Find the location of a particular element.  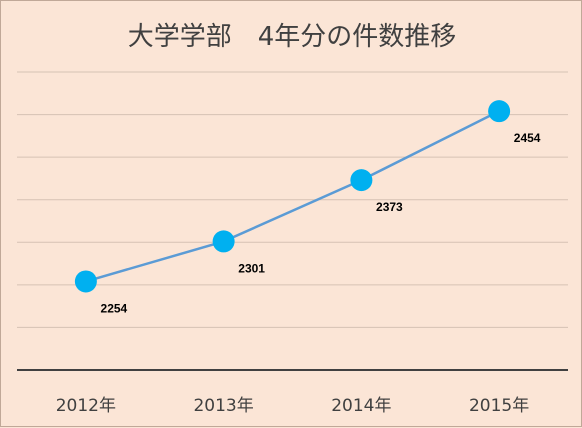

data-label: 2454 is located at coordinates (527, 138).